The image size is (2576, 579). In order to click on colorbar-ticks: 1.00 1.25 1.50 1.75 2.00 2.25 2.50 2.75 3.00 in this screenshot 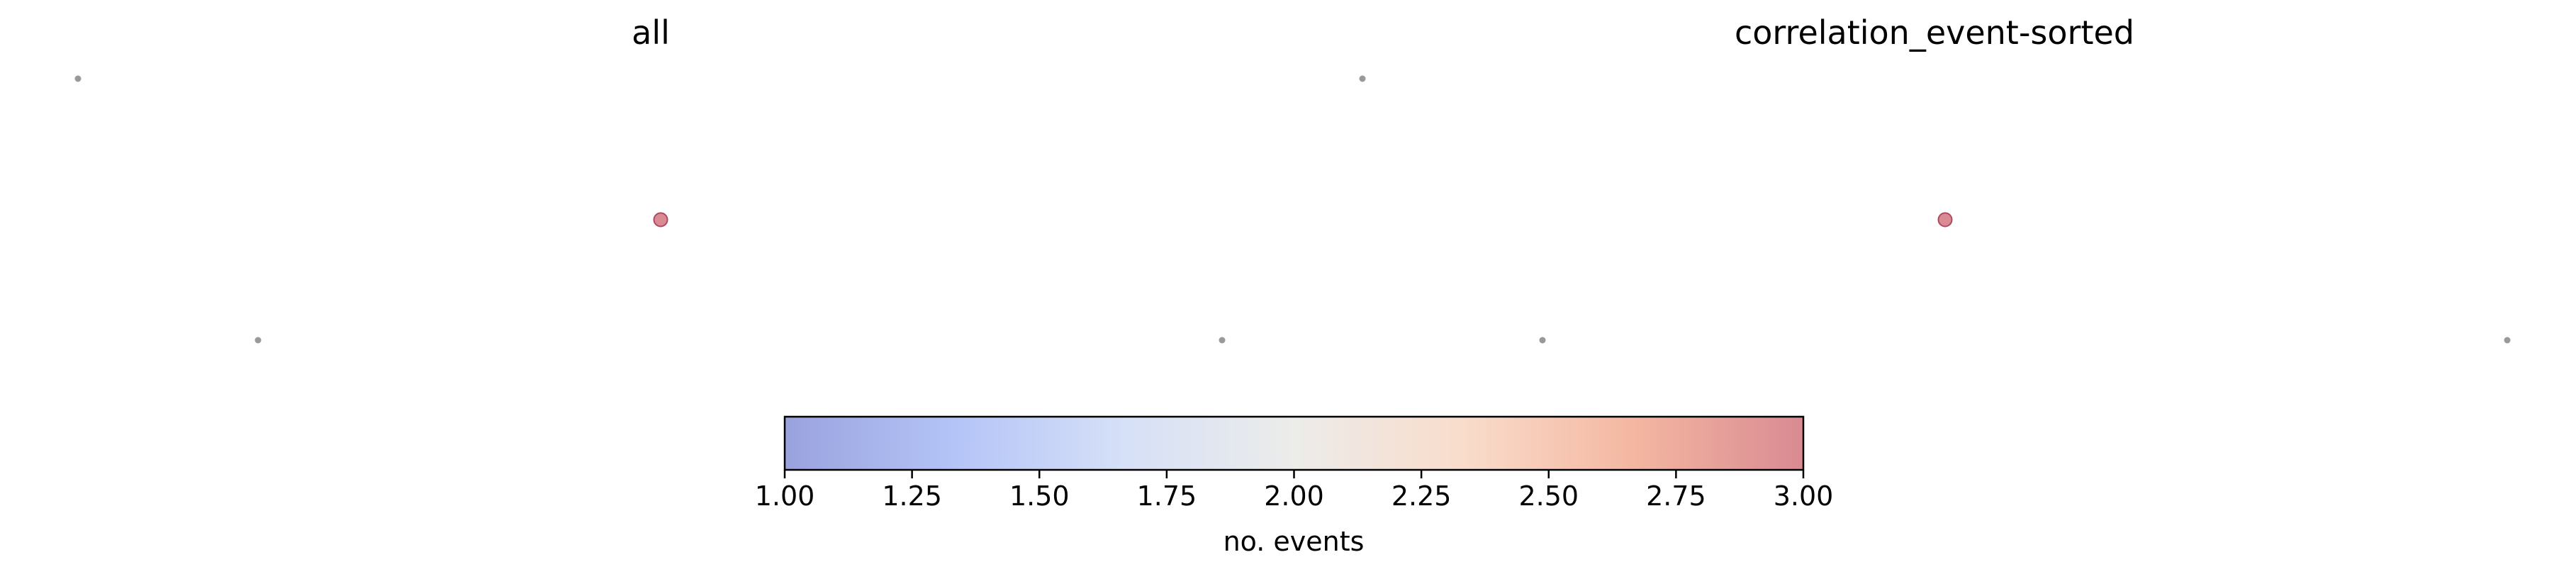, I will do `click(1294, 491)`.